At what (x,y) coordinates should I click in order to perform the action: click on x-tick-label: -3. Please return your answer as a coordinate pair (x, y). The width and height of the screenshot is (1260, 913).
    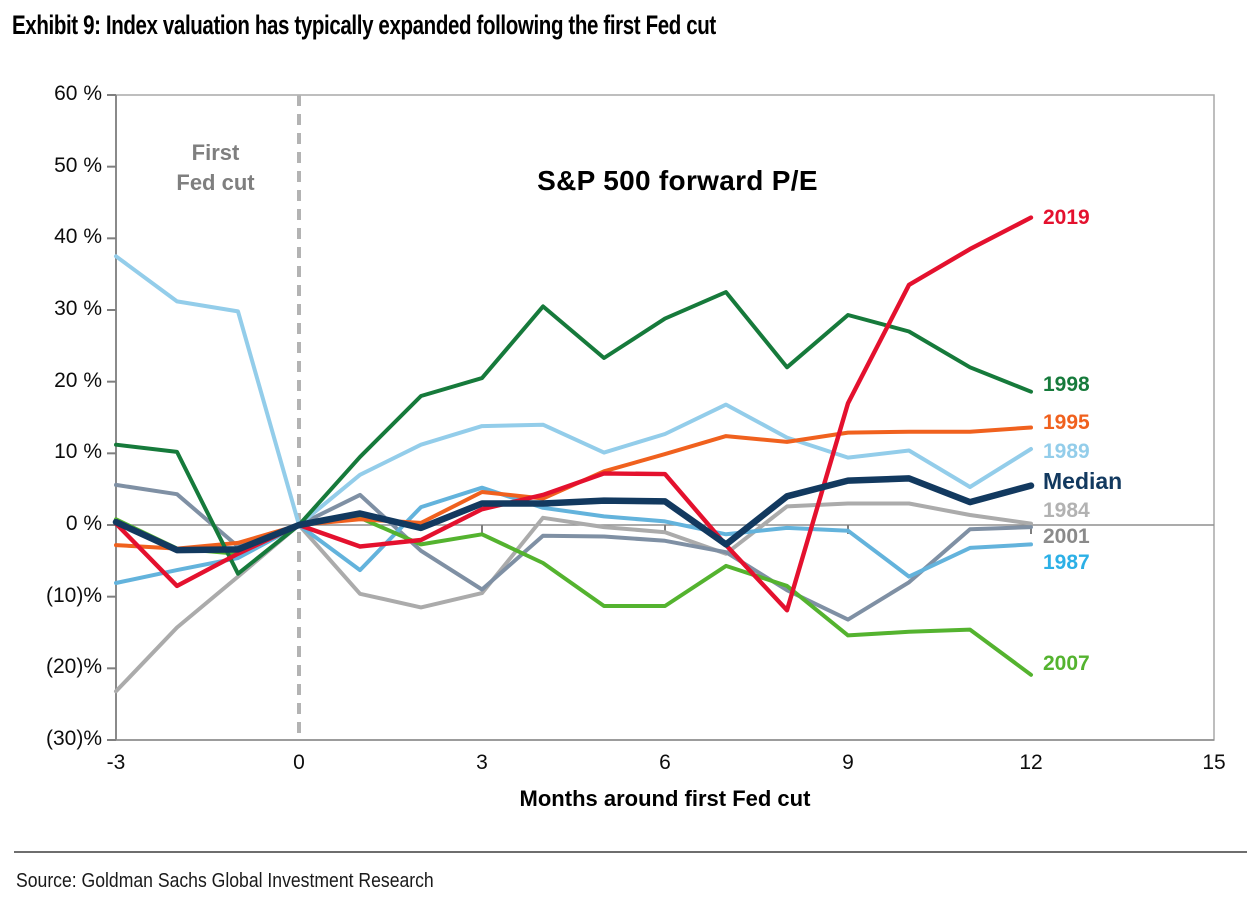
    Looking at the image, I should click on (116, 762).